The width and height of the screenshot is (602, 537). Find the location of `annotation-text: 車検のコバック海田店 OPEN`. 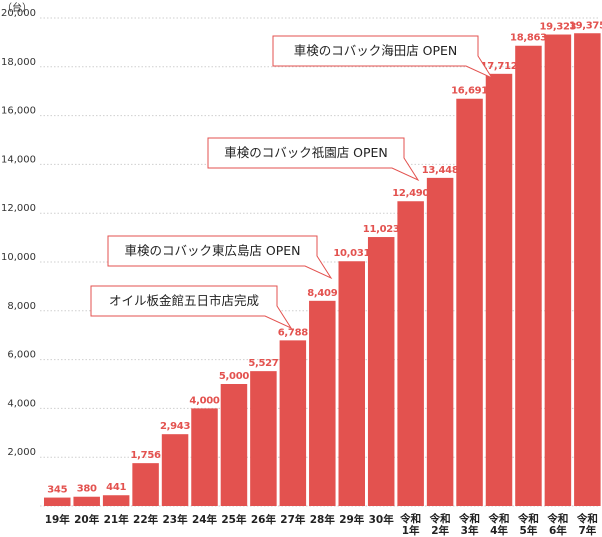

annotation-text: 車検のコバック海田店 OPEN is located at coordinates (376, 50).